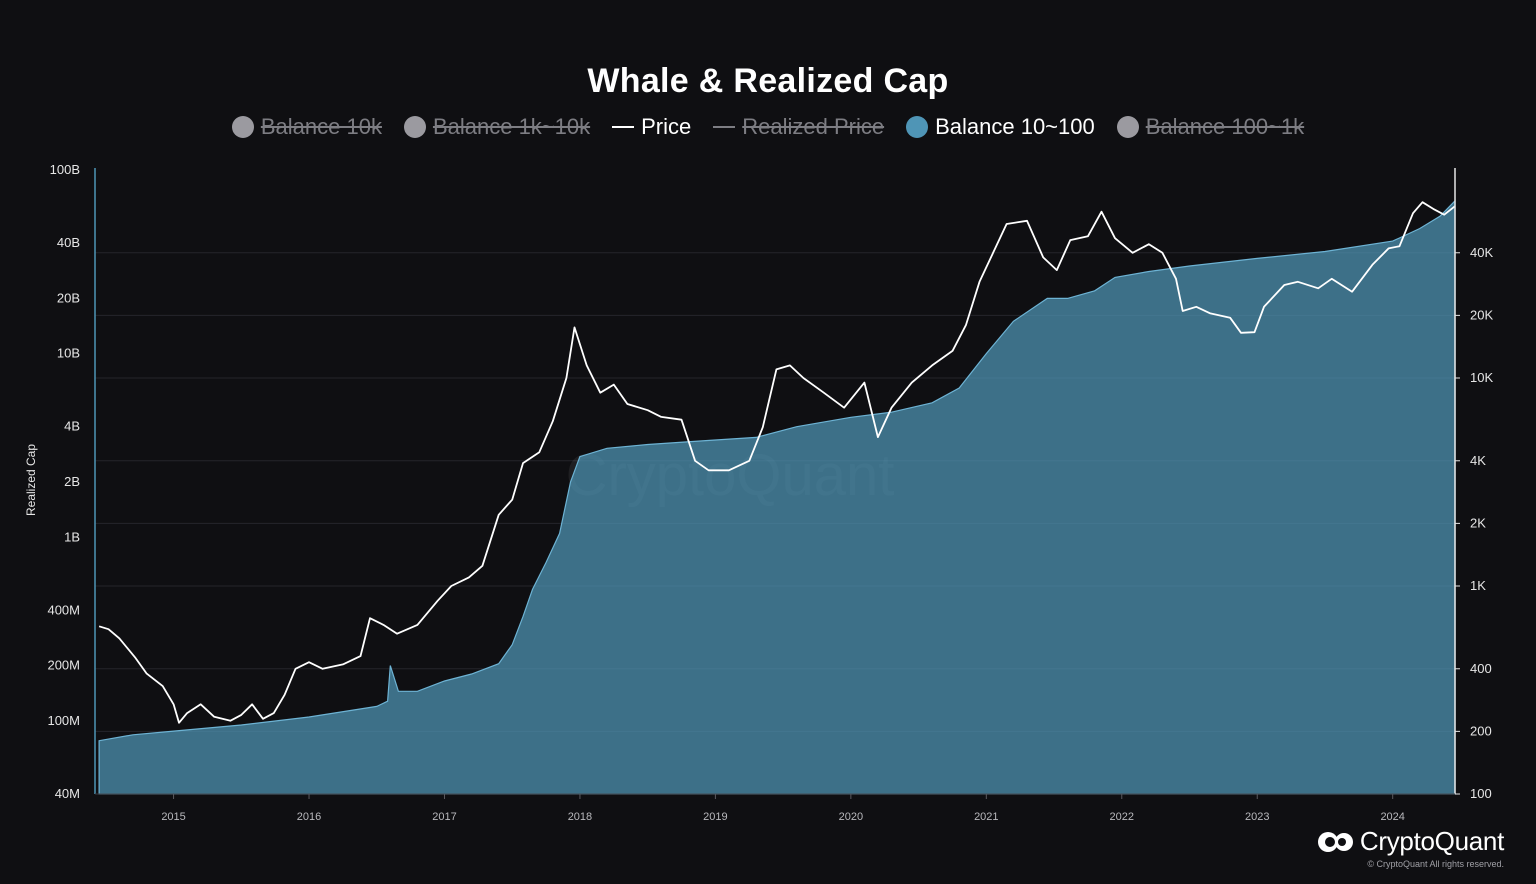 The height and width of the screenshot is (884, 1536). I want to click on legend-item-balance-10-100: Balance 10~100, so click(1000, 127).